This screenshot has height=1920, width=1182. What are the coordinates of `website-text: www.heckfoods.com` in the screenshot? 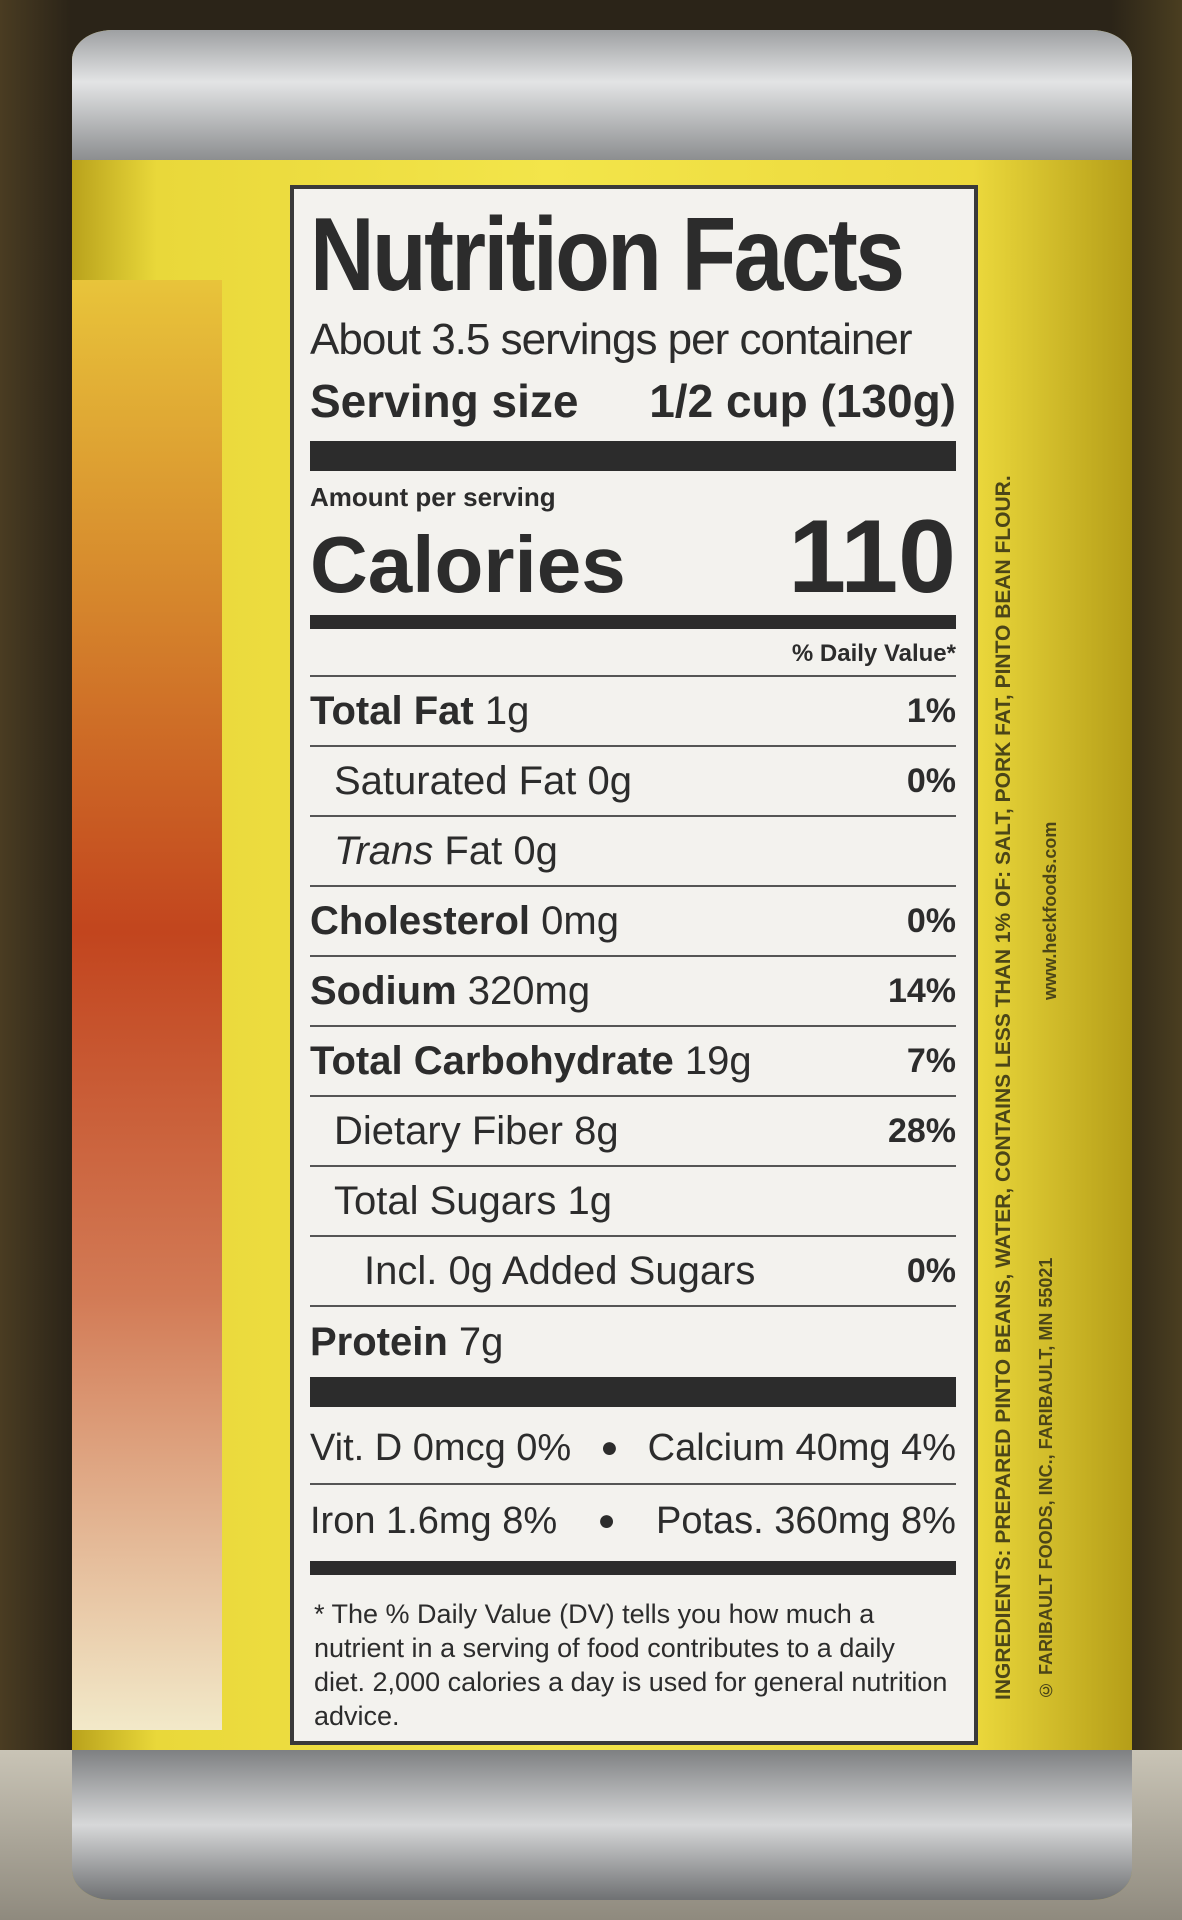 It's located at (1050, 910).